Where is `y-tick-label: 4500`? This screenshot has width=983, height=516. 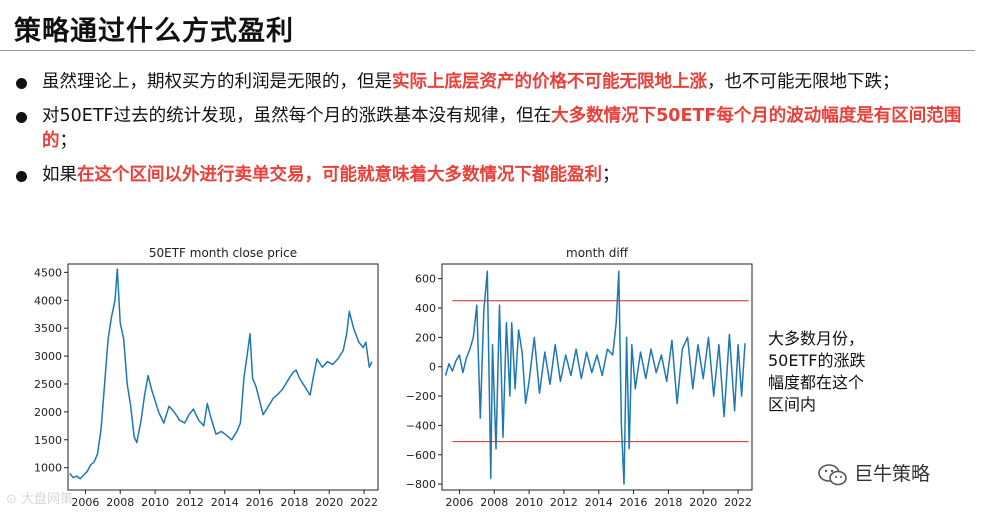
y-tick-label: 4500 is located at coordinates (48, 272).